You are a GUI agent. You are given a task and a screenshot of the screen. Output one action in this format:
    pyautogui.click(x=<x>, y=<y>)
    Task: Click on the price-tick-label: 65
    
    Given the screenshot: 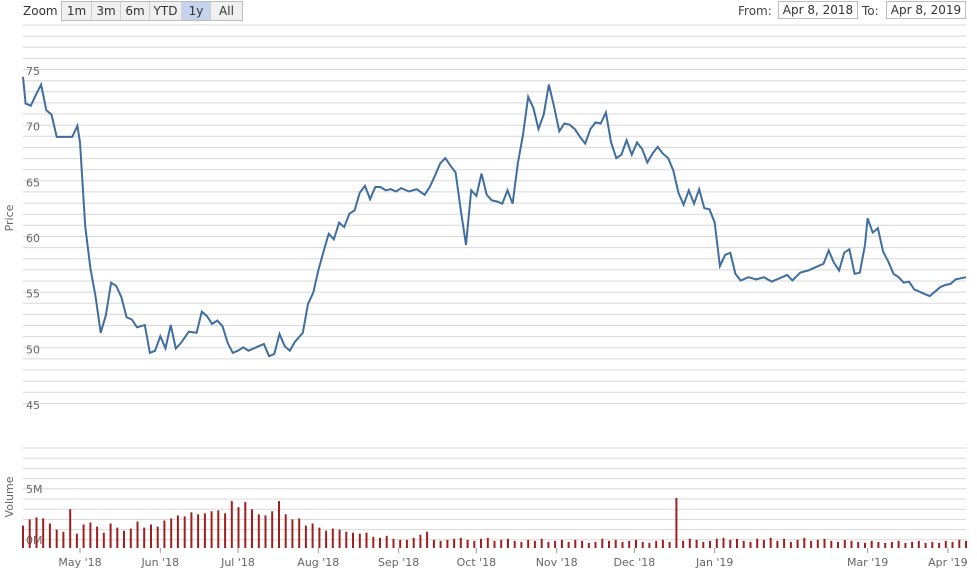 What is the action you would take?
    pyautogui.click(x=33, y=182)
    